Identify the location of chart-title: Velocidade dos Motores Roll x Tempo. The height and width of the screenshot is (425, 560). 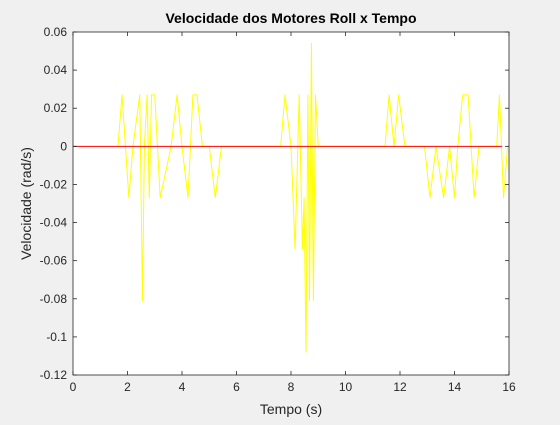
(290, 18).